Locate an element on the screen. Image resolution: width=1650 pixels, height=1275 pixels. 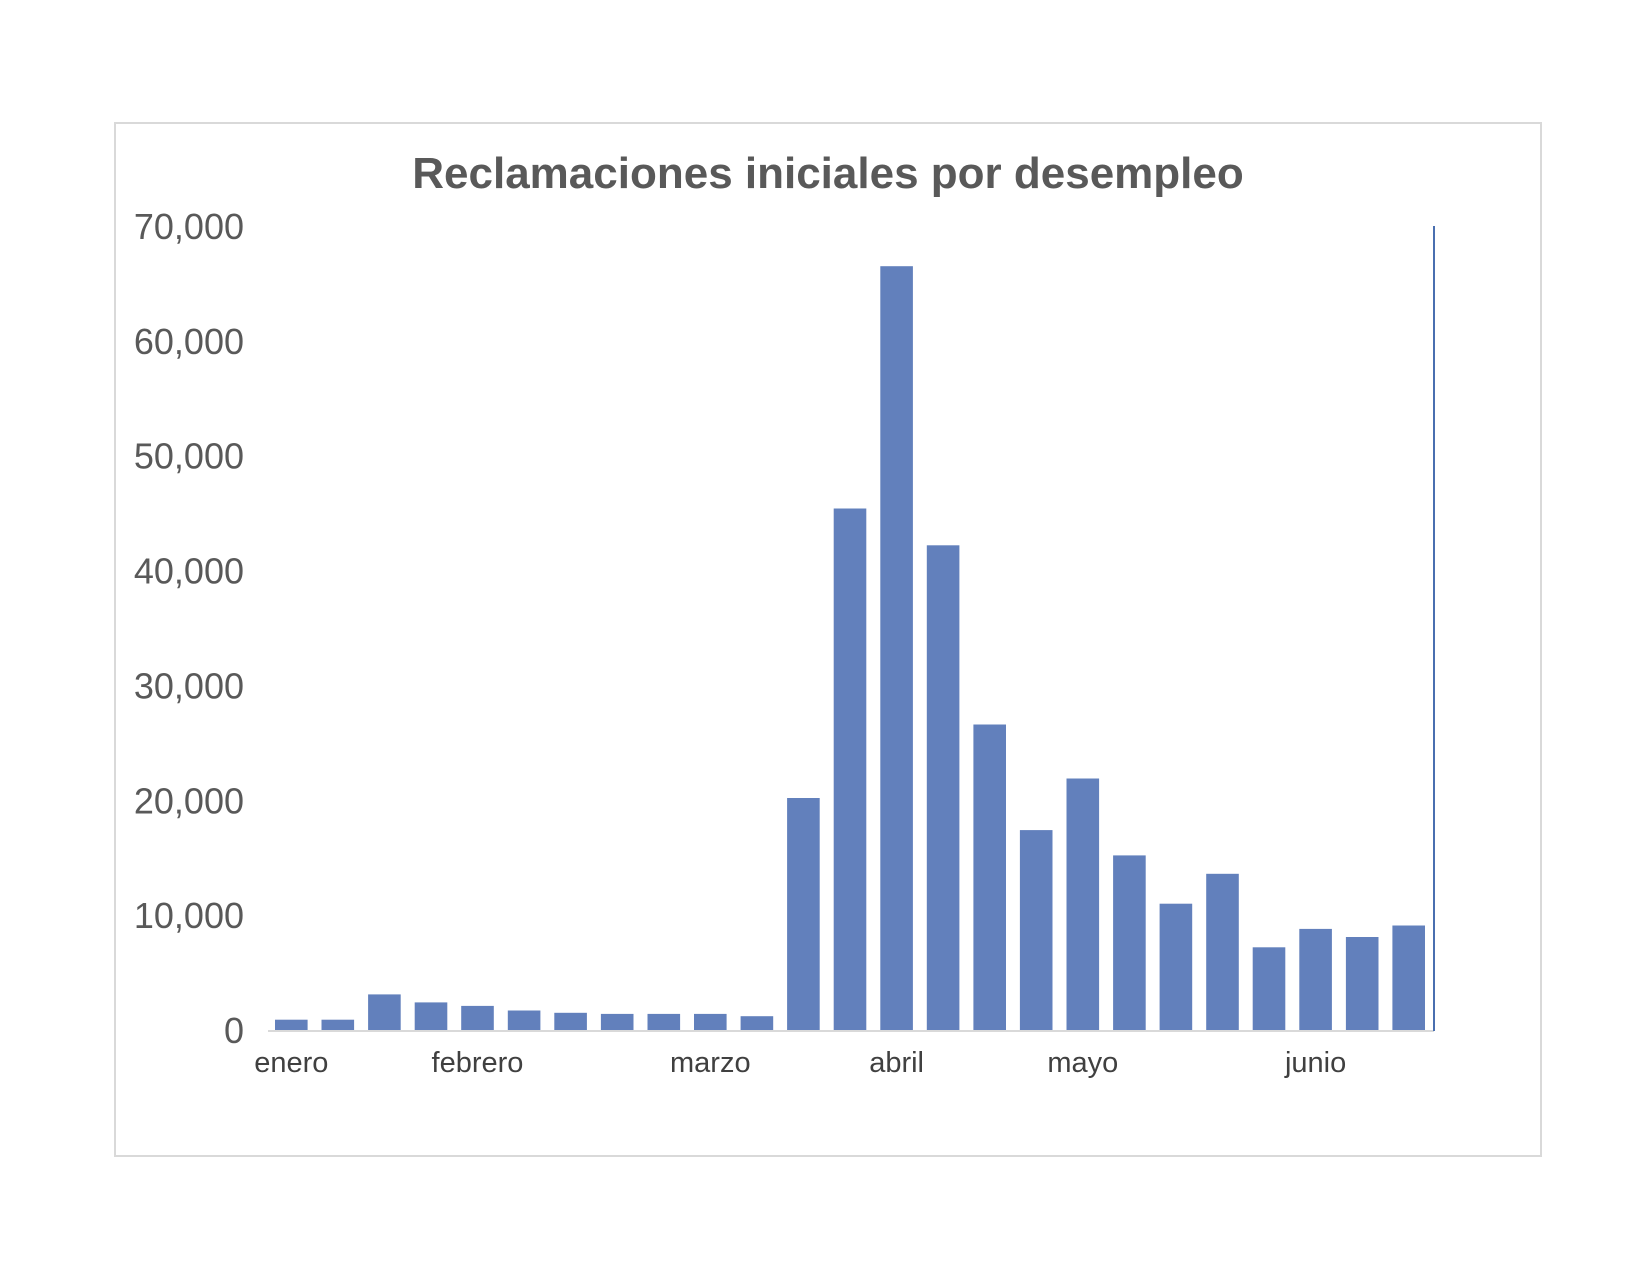
y-tick-label: 30,000 is located at coordinates (189, 685).